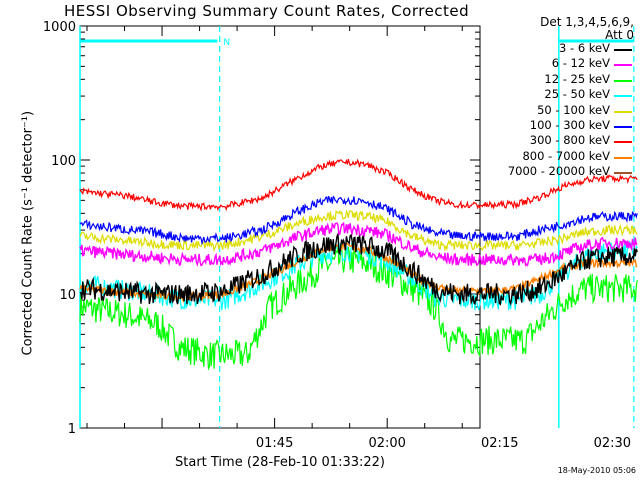 Image resolution: width=640 pixels, height=480 pixels. I want to click on legend-label: 7000 - 20000 keV, so click(558, 171).